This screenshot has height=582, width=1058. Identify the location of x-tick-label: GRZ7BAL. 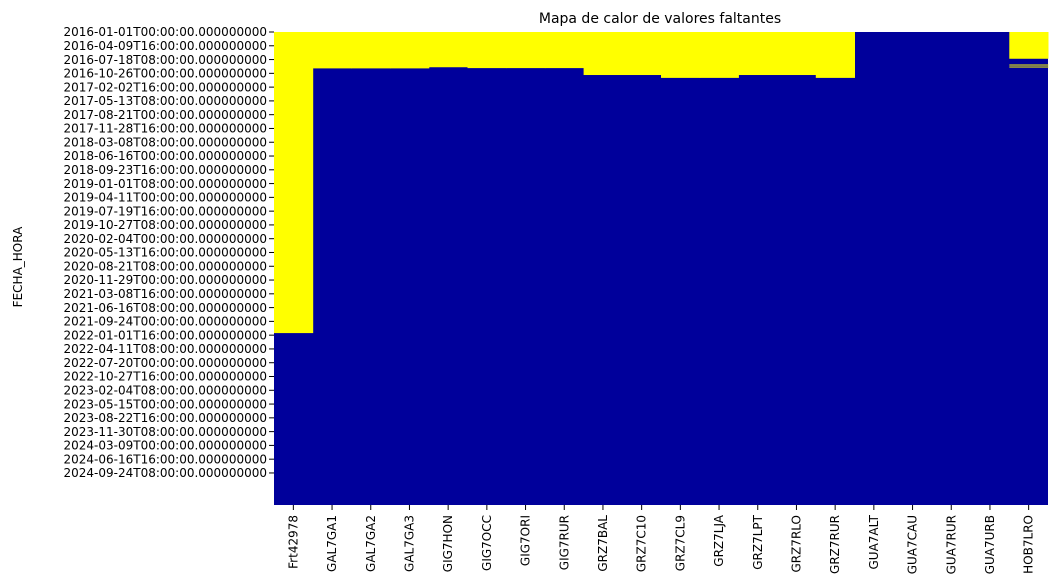
(603, 543).